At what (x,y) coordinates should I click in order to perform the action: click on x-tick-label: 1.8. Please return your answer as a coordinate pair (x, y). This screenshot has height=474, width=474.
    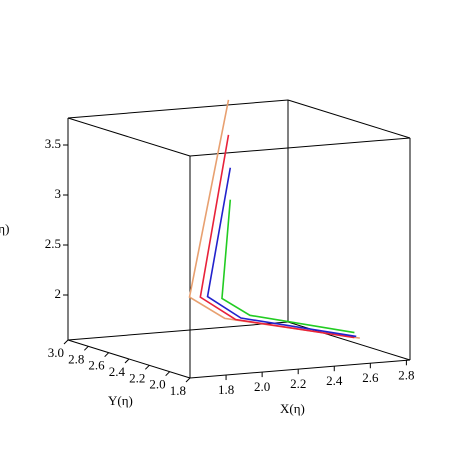
    Looking at the image, I should click on (226, 389).